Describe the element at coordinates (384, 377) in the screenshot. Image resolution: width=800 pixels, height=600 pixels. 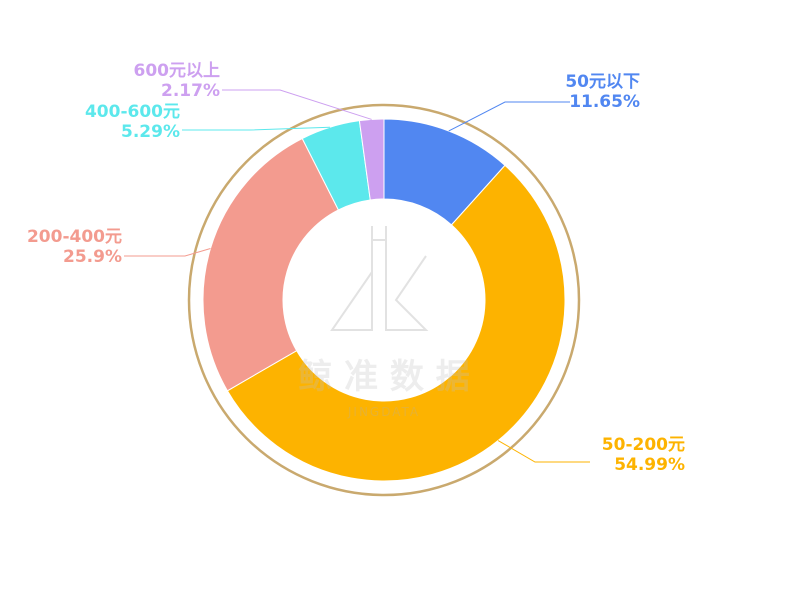
I see `watermark-text-cn: 鲸 准 数 据` at that location.